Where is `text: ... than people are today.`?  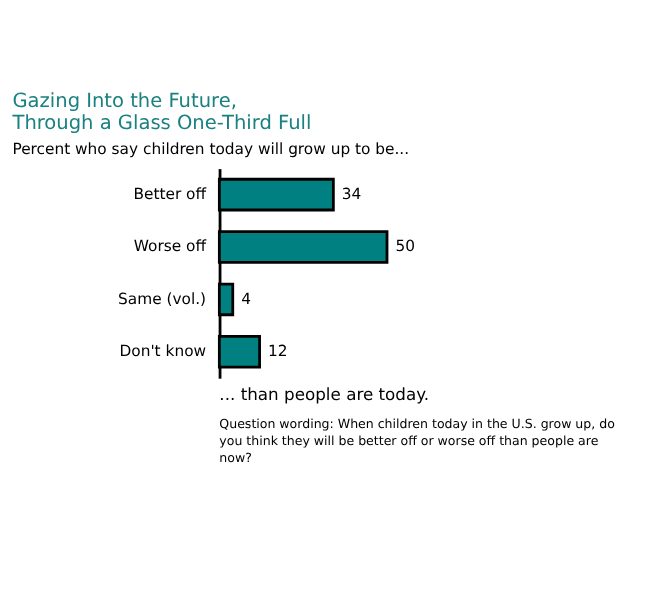 text: ... than people are today. is located at coordinates (324, 394).